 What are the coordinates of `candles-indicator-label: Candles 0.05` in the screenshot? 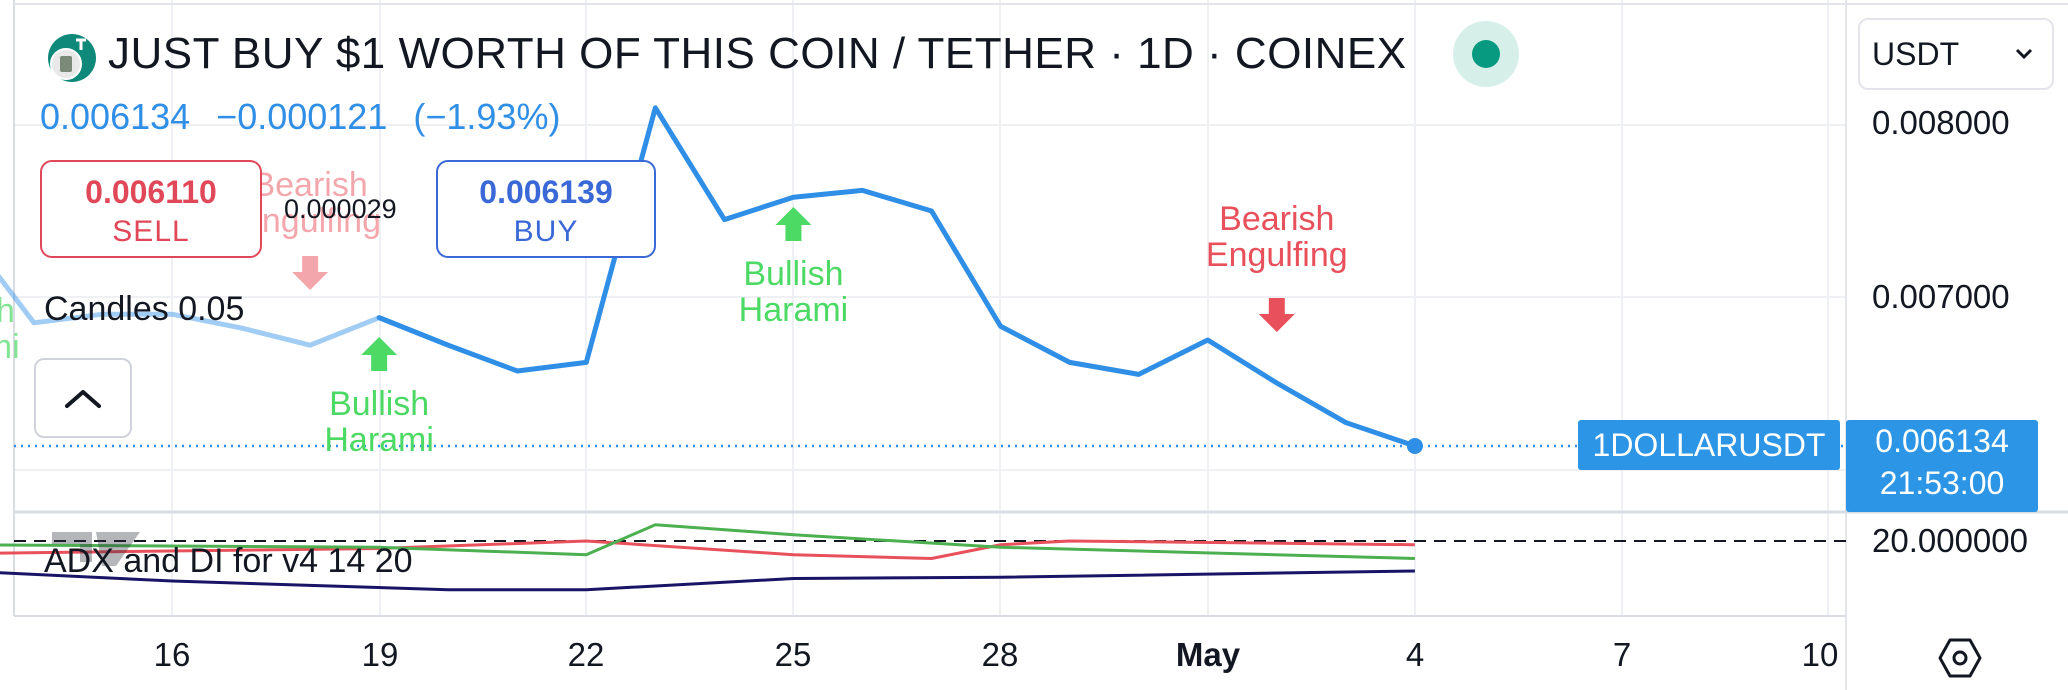 It's located at (144, 309).